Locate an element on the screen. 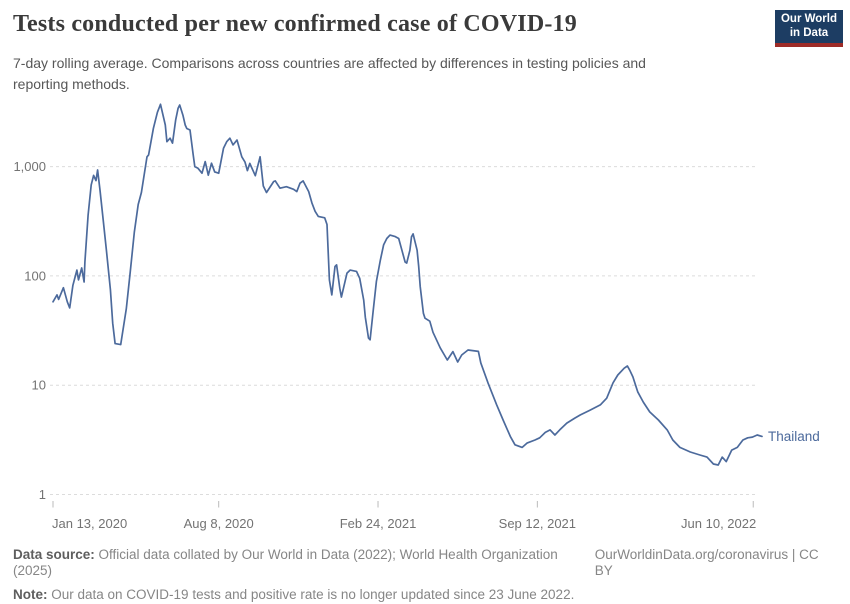  y-axis-label-1: 1 is located at coordinates (42, 494).